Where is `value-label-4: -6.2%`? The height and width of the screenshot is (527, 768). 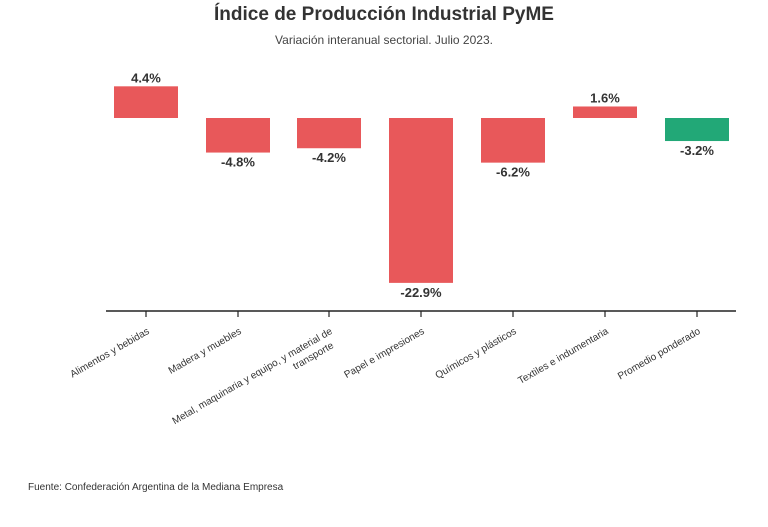 value-label-4: -6.2% is located at coordinates (513, 172).